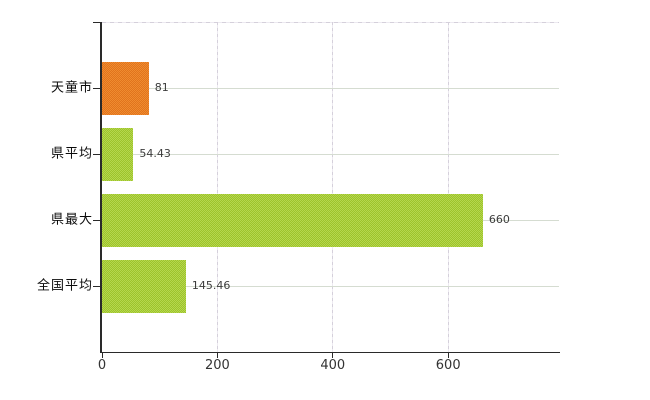  Describe the element at coordinates (71, 154) in the screenshot. I see `category-label: 県平均` at that location.